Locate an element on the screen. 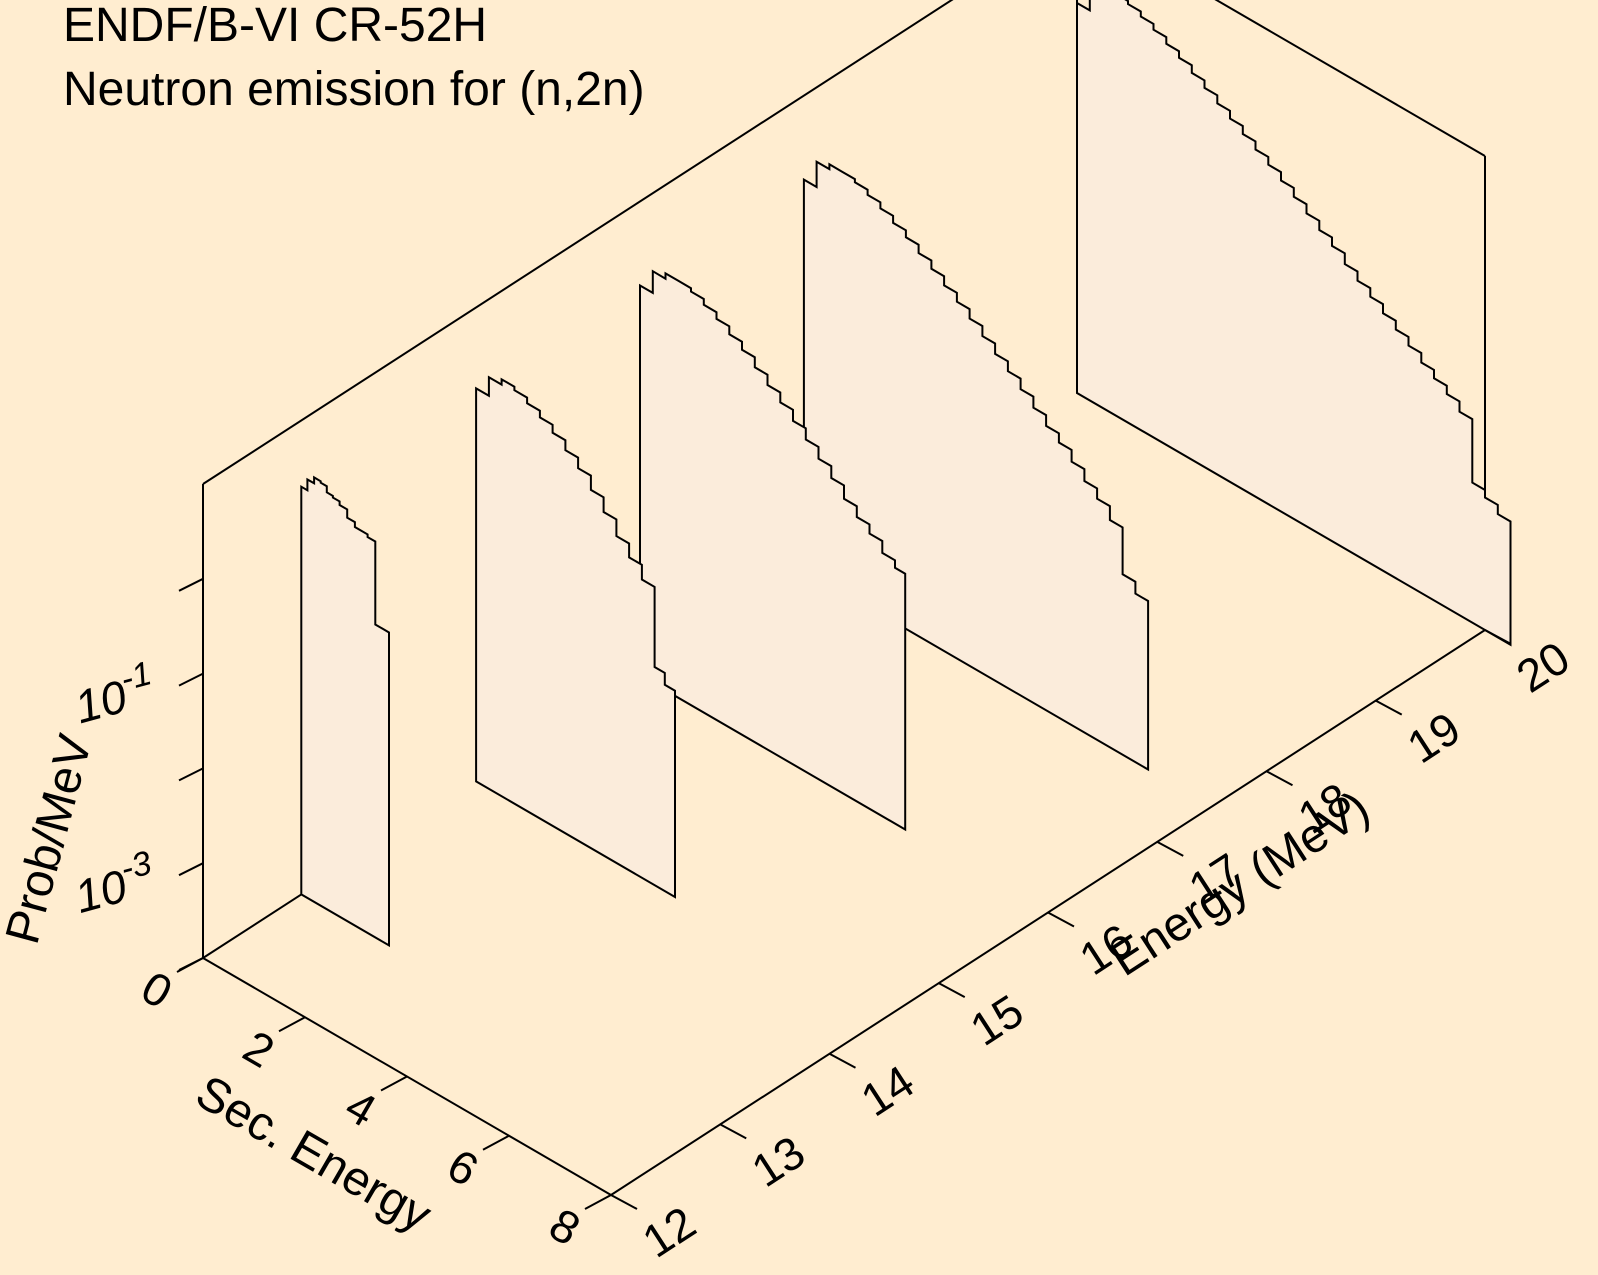 The image size is (1598, 1275). chart-subtitle: Neutron emission for (n,2n) is located at coordinates (354, 89).